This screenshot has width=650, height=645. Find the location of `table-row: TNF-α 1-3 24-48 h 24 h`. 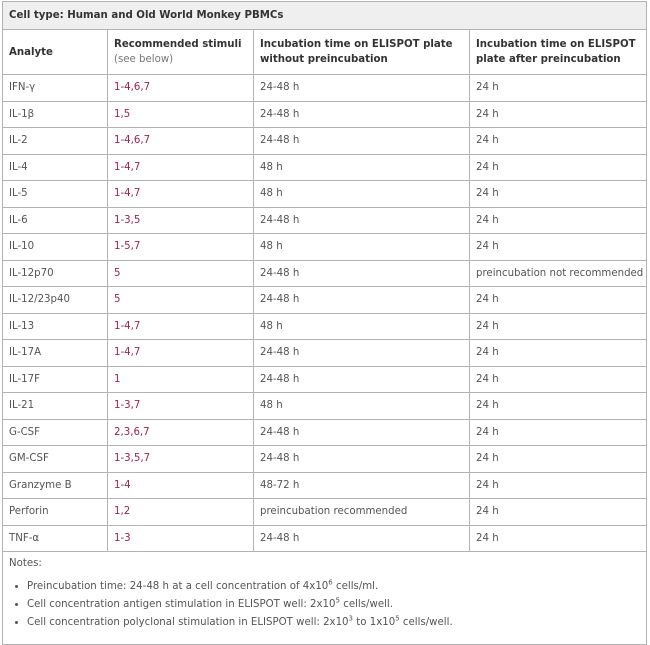

table-row: TNF-α 1-3 24-48 h 24 h is located at coordinates (325, 538).